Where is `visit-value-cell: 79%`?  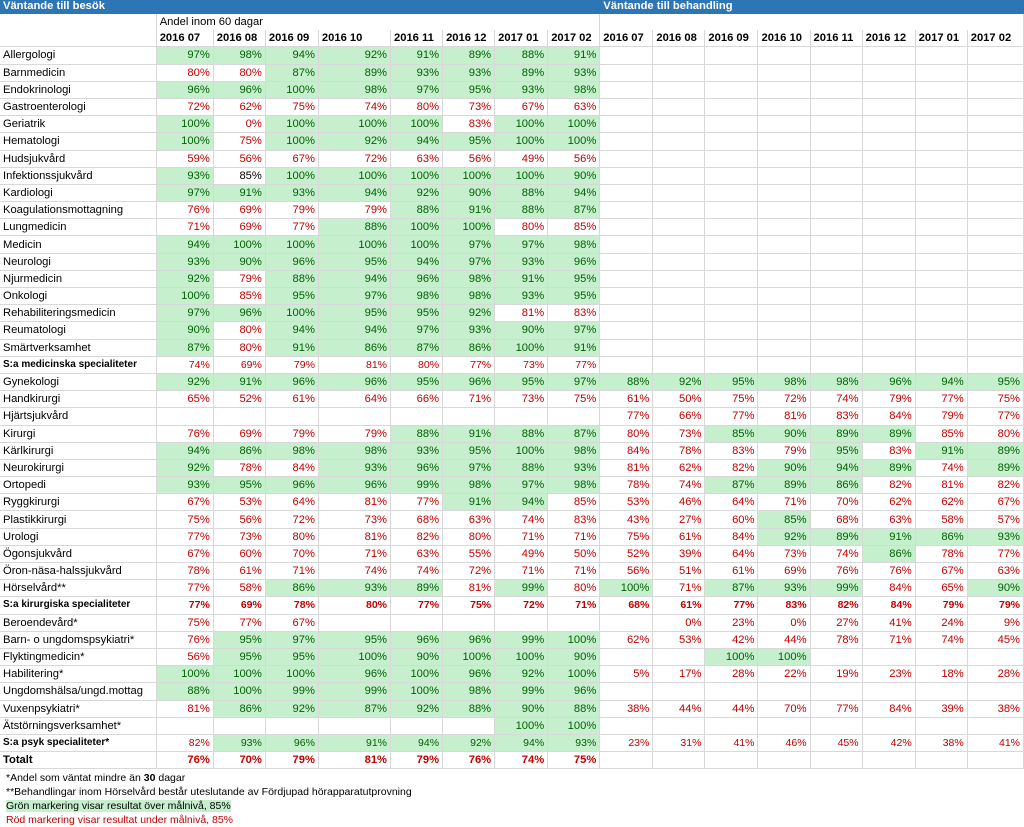 visit-value-cell: 79% is located at coordinates (292, 365).